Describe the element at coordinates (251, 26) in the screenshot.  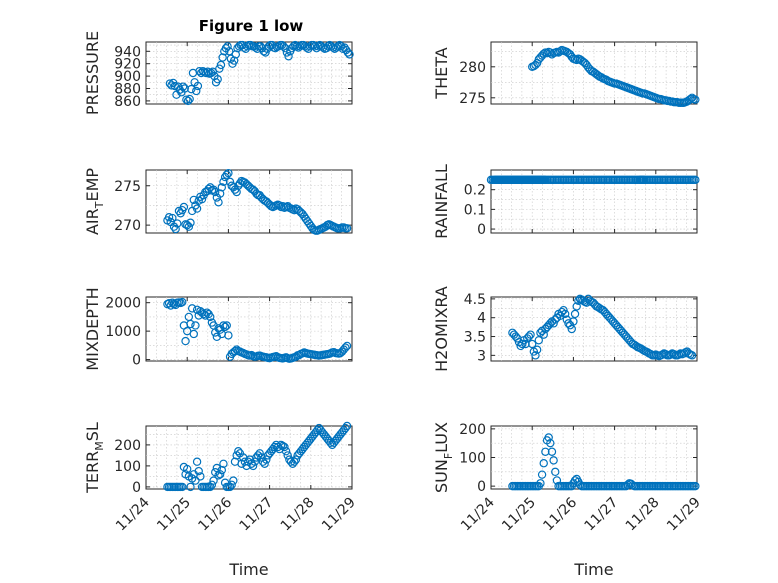
I see `figure-title: Figure 1 low` at that location.